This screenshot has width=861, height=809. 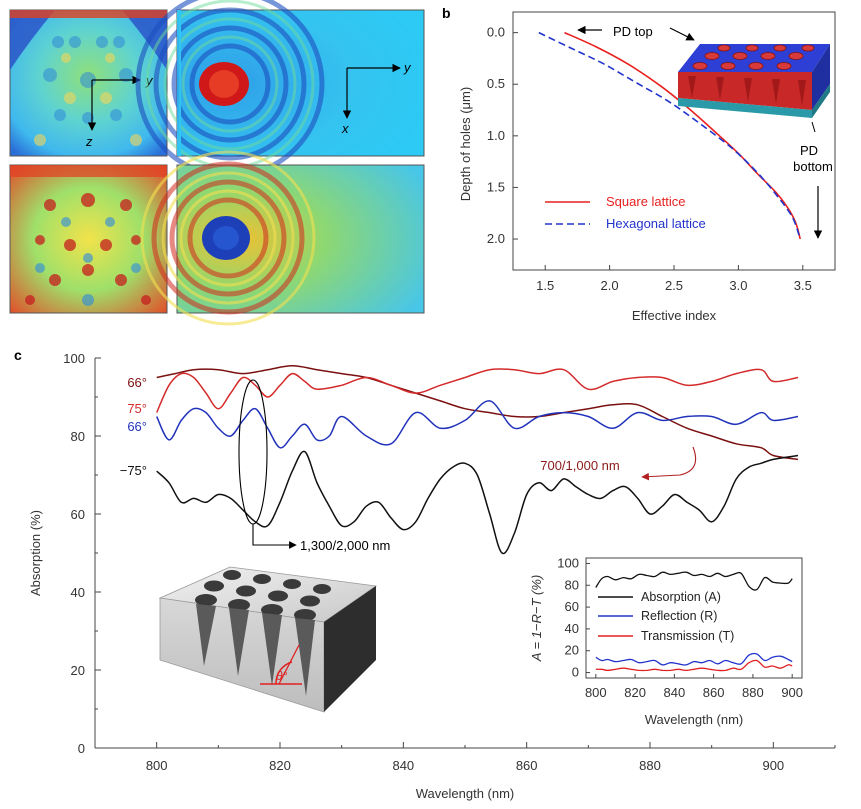 What do you see at coordinates (682, 34) in the screenshot?
I see `pd-top-pointer` at bounding box center [682, 34].